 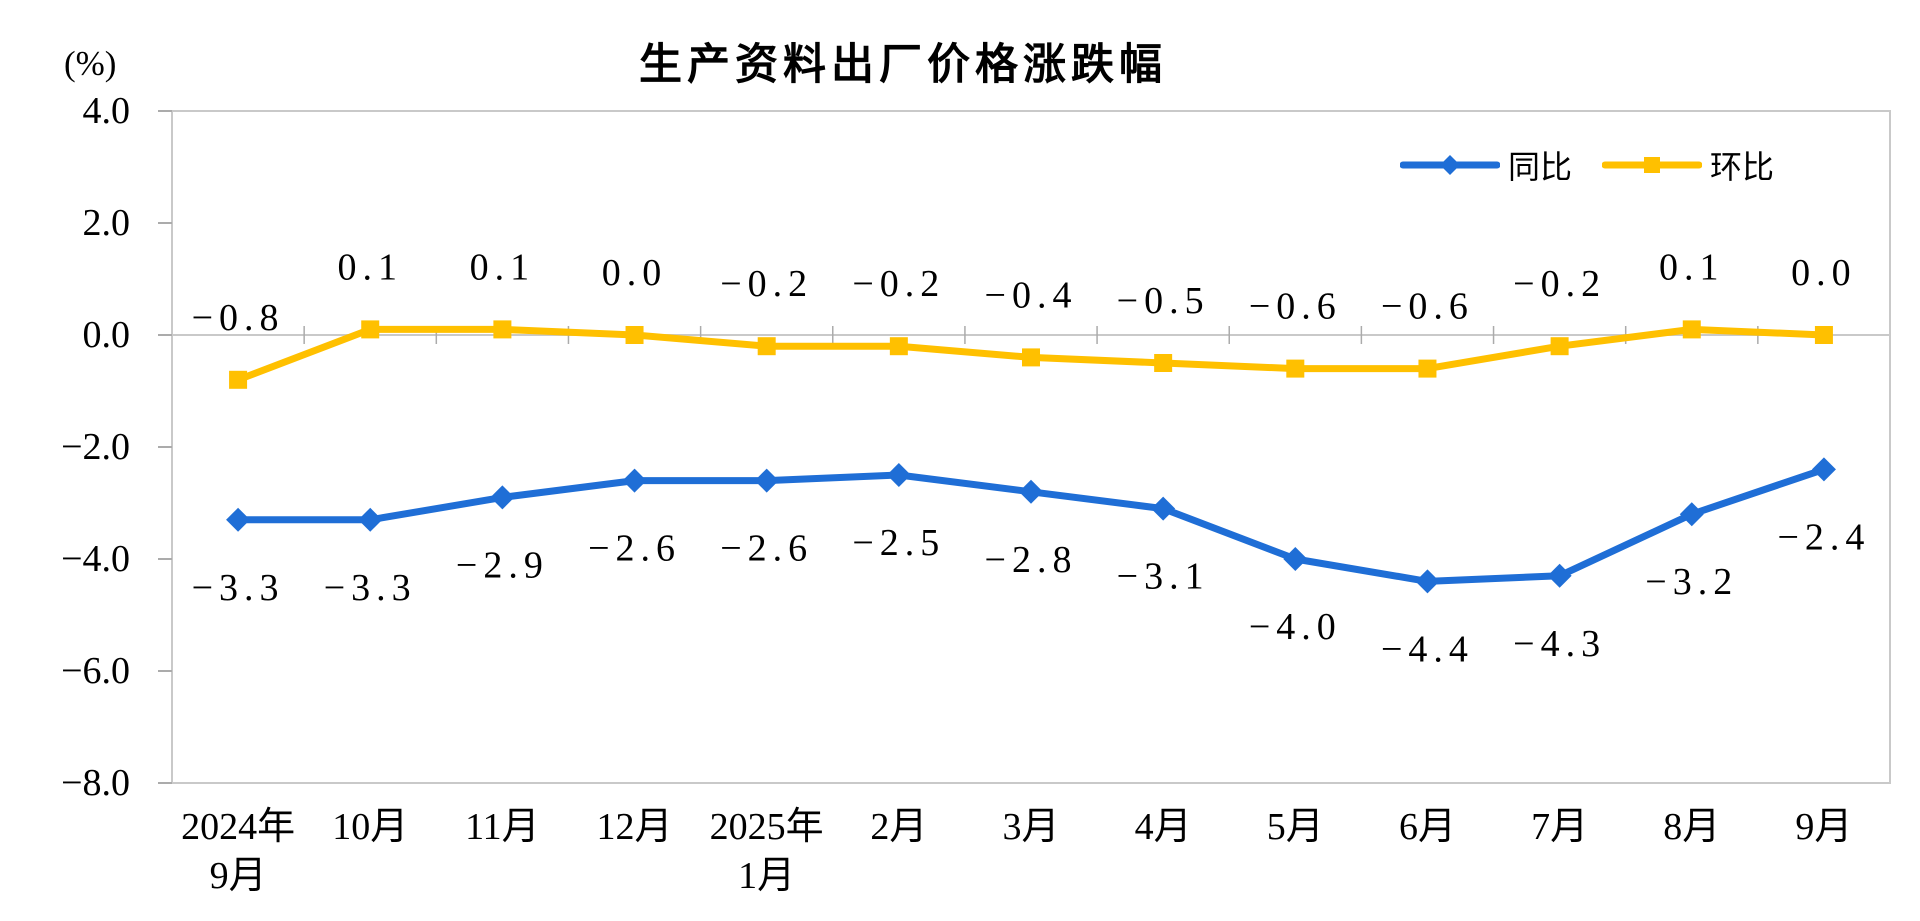 I want to click on y-axis-tick-label: 0.0, so click(x=107, y=335).